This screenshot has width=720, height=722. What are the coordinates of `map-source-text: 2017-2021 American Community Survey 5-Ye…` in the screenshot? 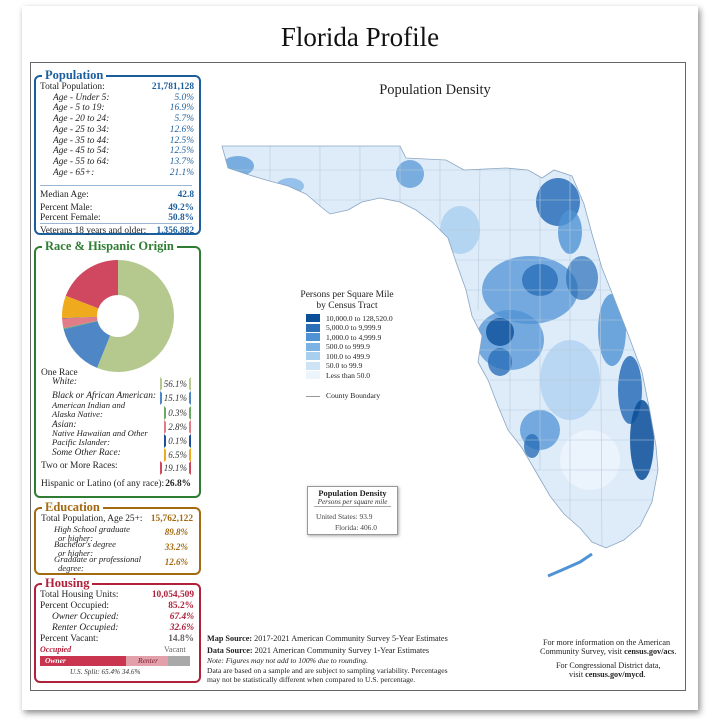 It's located at (350, 638).